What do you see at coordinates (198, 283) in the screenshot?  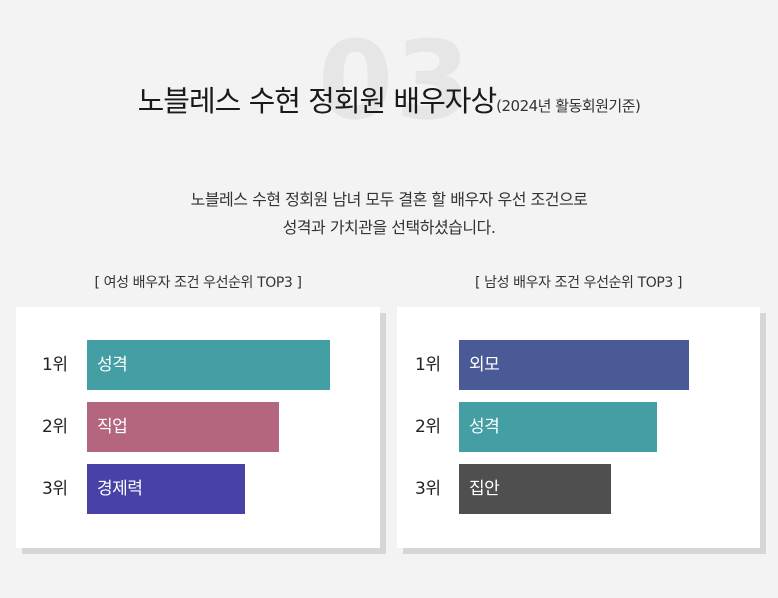 I see `female-panel-heading: [ 여성 배우자 조건 우선순위 TOP3 ]` at bounding box center [198, 283].